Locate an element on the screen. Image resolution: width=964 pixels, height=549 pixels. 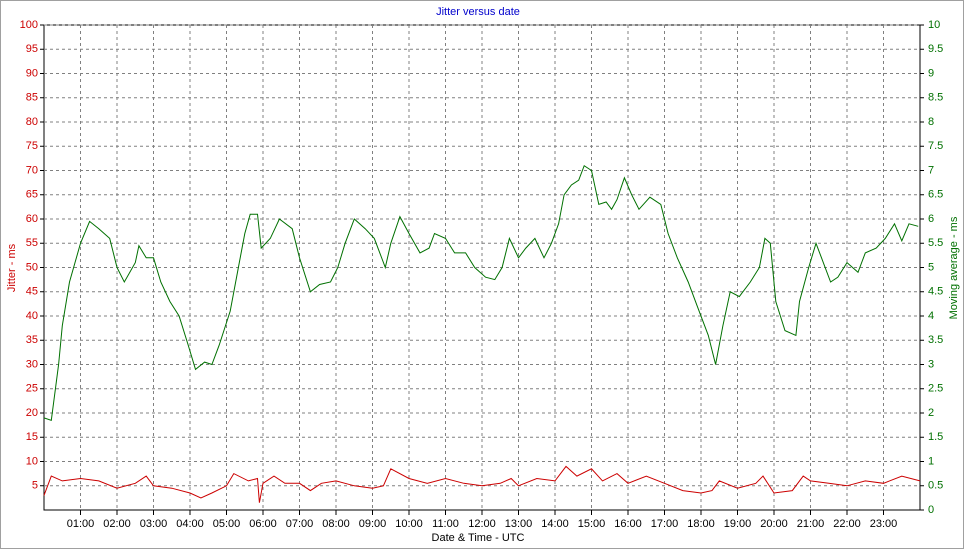
y-tick-label: 80 is located at coordinates (32, 122).